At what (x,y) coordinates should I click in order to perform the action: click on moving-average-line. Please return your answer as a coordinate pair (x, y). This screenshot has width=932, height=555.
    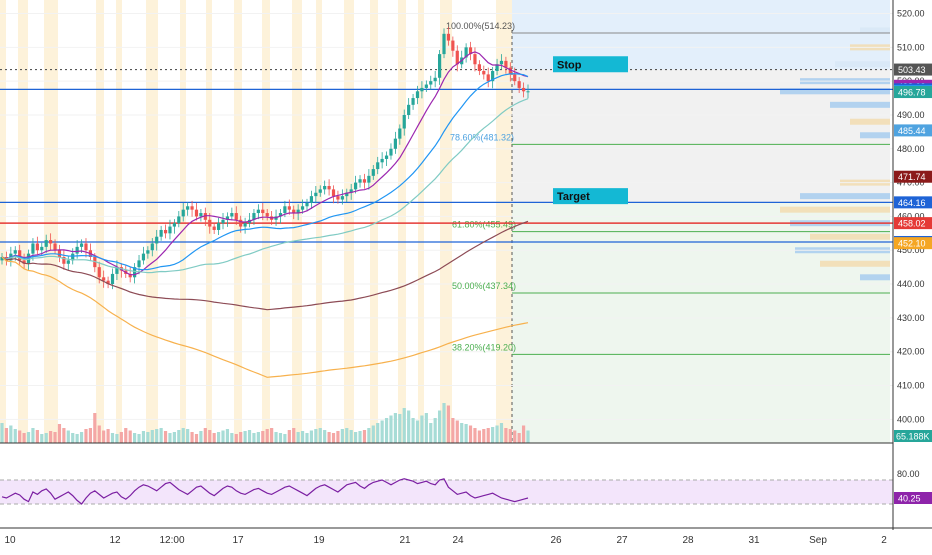
    Looking at the image, I should click on (265, 265).